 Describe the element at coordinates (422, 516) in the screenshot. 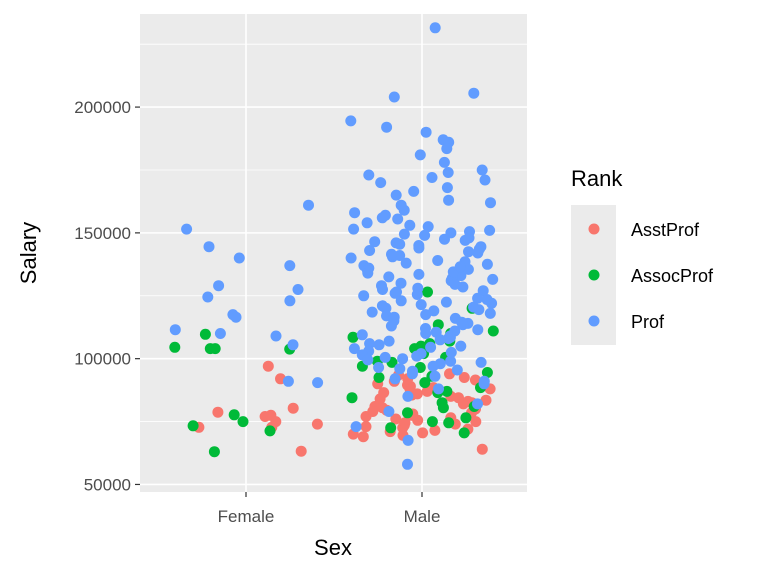

I see `x-tick-label: Male` at that location.